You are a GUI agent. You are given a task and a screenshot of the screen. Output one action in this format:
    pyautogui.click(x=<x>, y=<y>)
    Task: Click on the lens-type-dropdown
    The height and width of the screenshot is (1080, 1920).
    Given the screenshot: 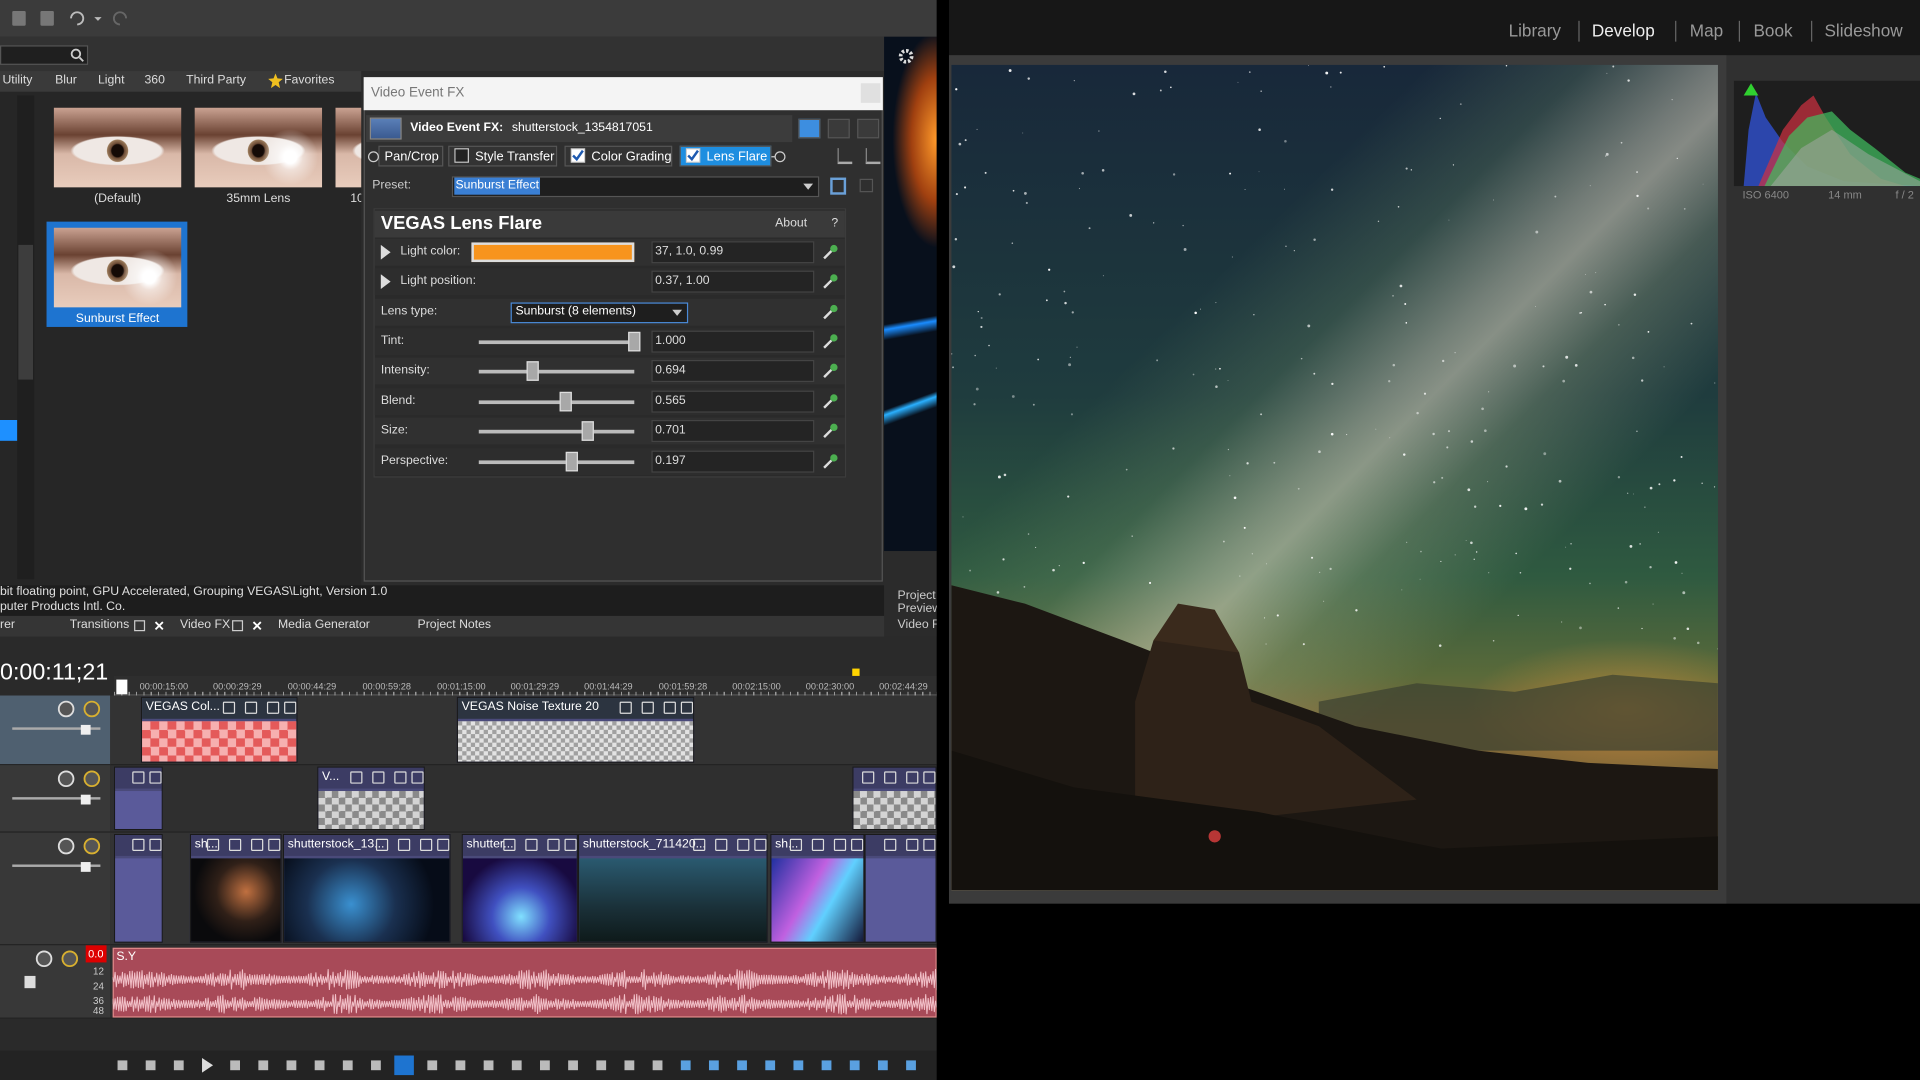 What is the action you would take?
    pyautogui.click(x=599, y=313)
    